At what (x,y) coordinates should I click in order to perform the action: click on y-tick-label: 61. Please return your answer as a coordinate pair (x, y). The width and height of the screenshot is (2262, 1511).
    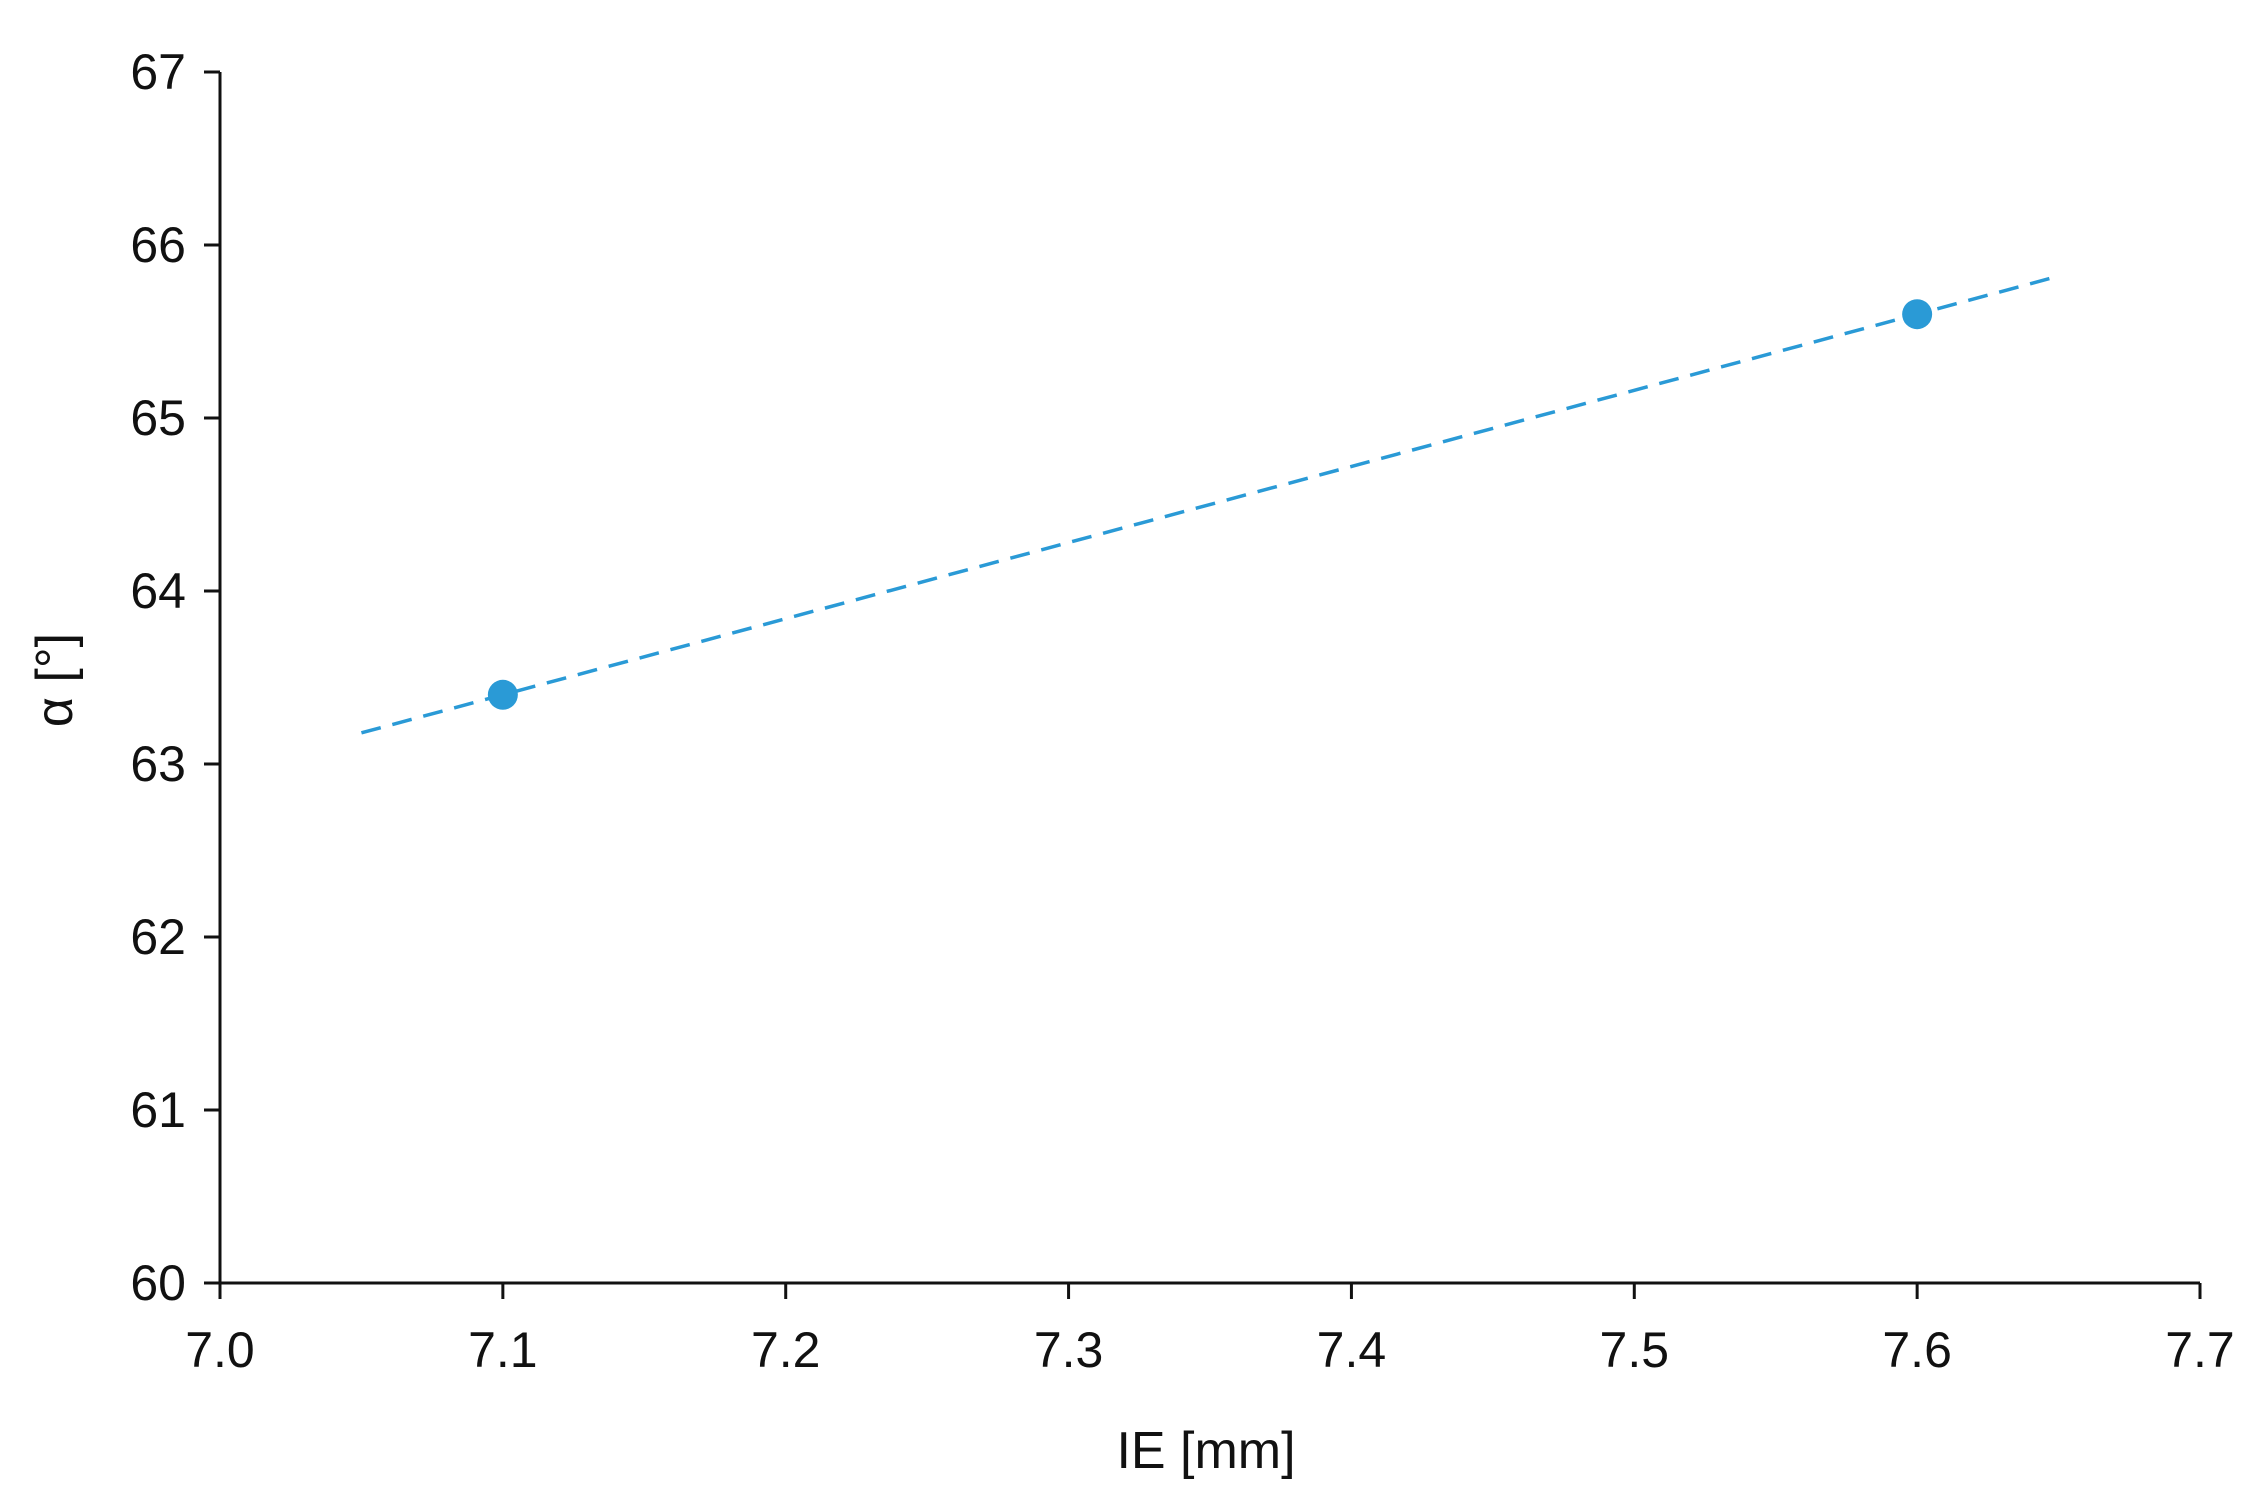
    Looking at the image, I should click on (158, 1110).